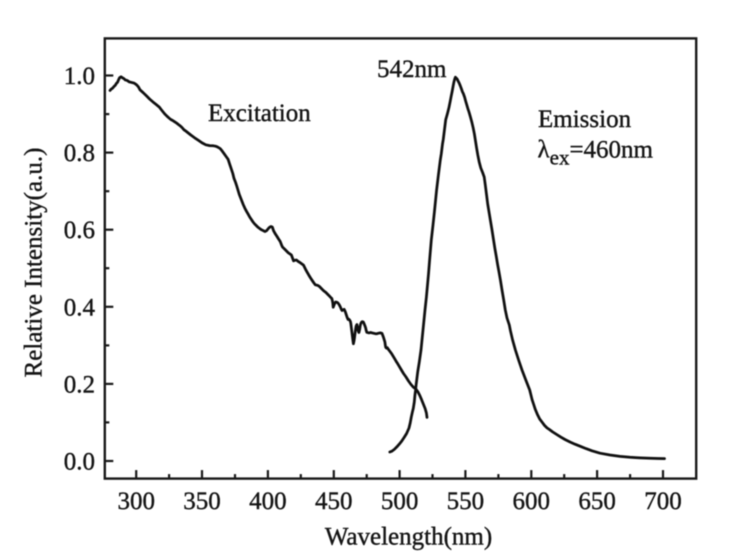 The width and height of the screenshot is (744, 558). I want to click on svg-text: 0.2, so click(79, 384).